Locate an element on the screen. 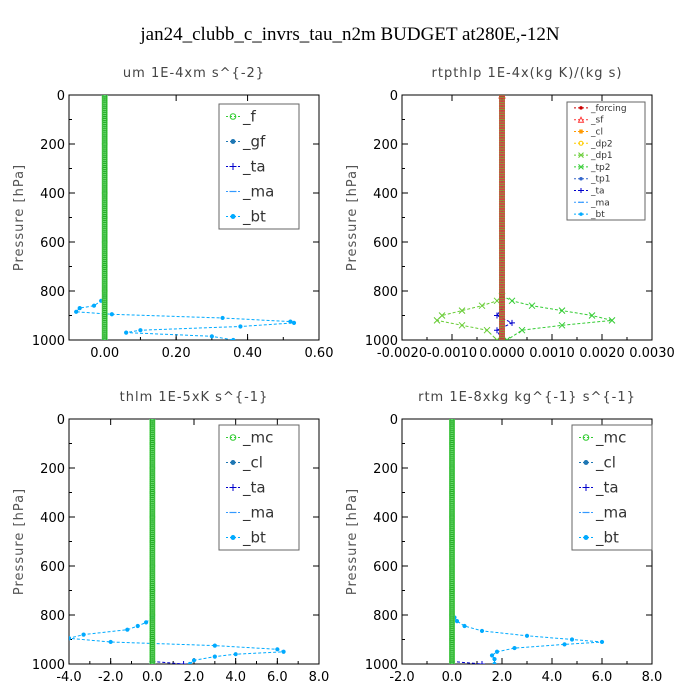 The width and height of the screenshot is (700, 700). series-group is located at coordinates (527, 541).